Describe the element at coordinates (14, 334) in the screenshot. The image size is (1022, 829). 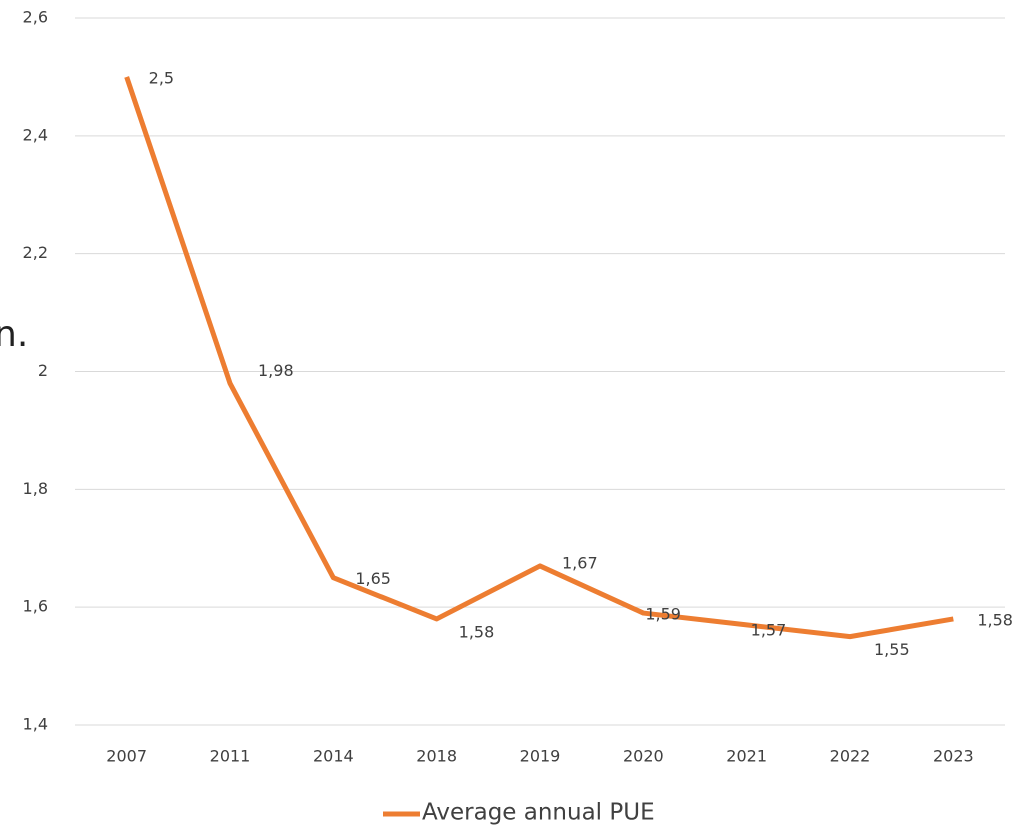
I see `cropped-text: n.` at that location.